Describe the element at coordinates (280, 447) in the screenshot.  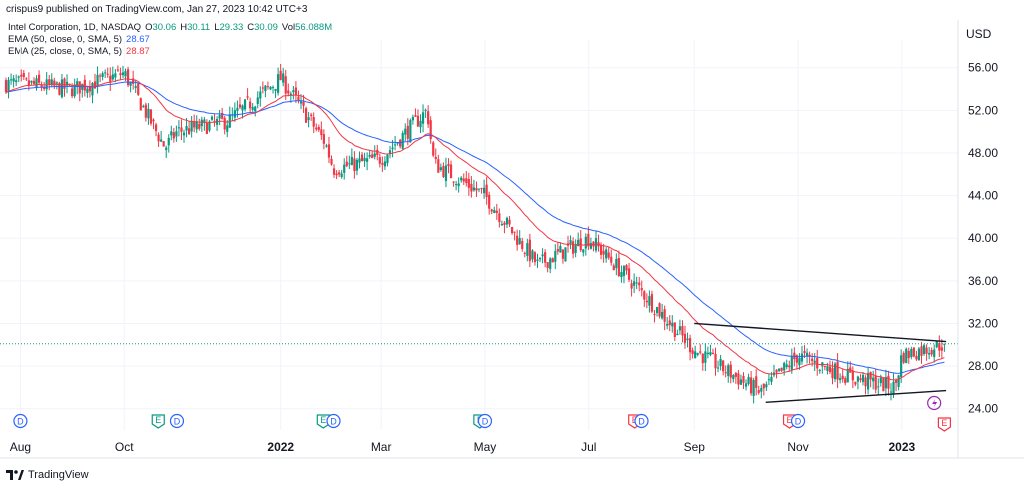
I see `x-tick-label: 2022` at that location.